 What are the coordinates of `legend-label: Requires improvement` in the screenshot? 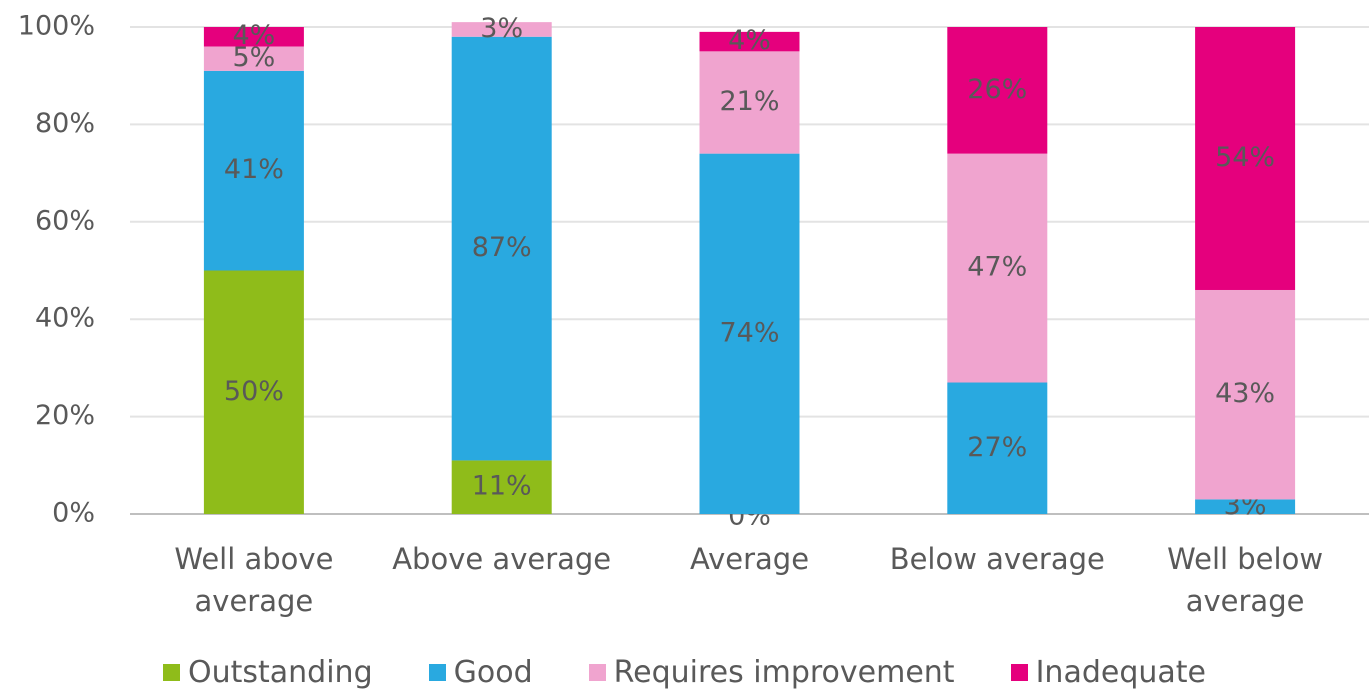 It's located at (784, 672).